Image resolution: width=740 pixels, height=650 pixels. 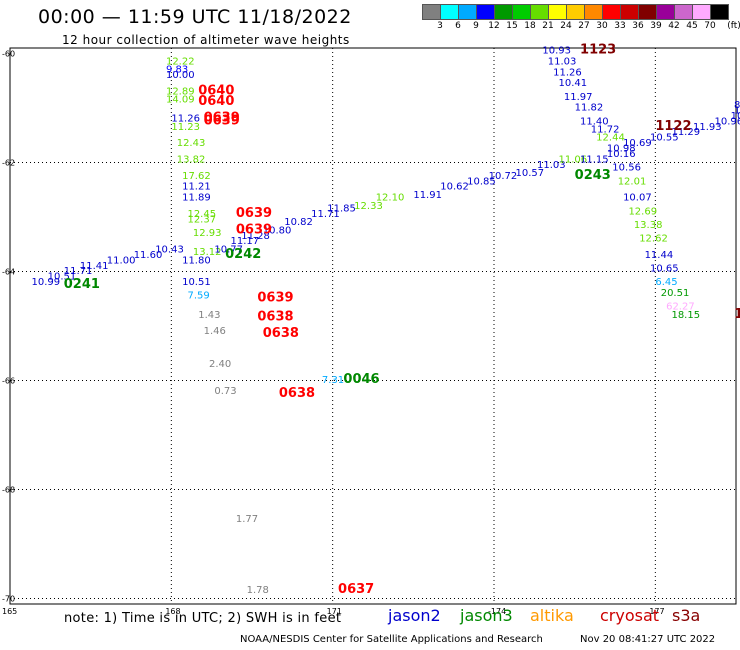 I want to click on wave-height-label: 10.75, so click(x=737, y=110).